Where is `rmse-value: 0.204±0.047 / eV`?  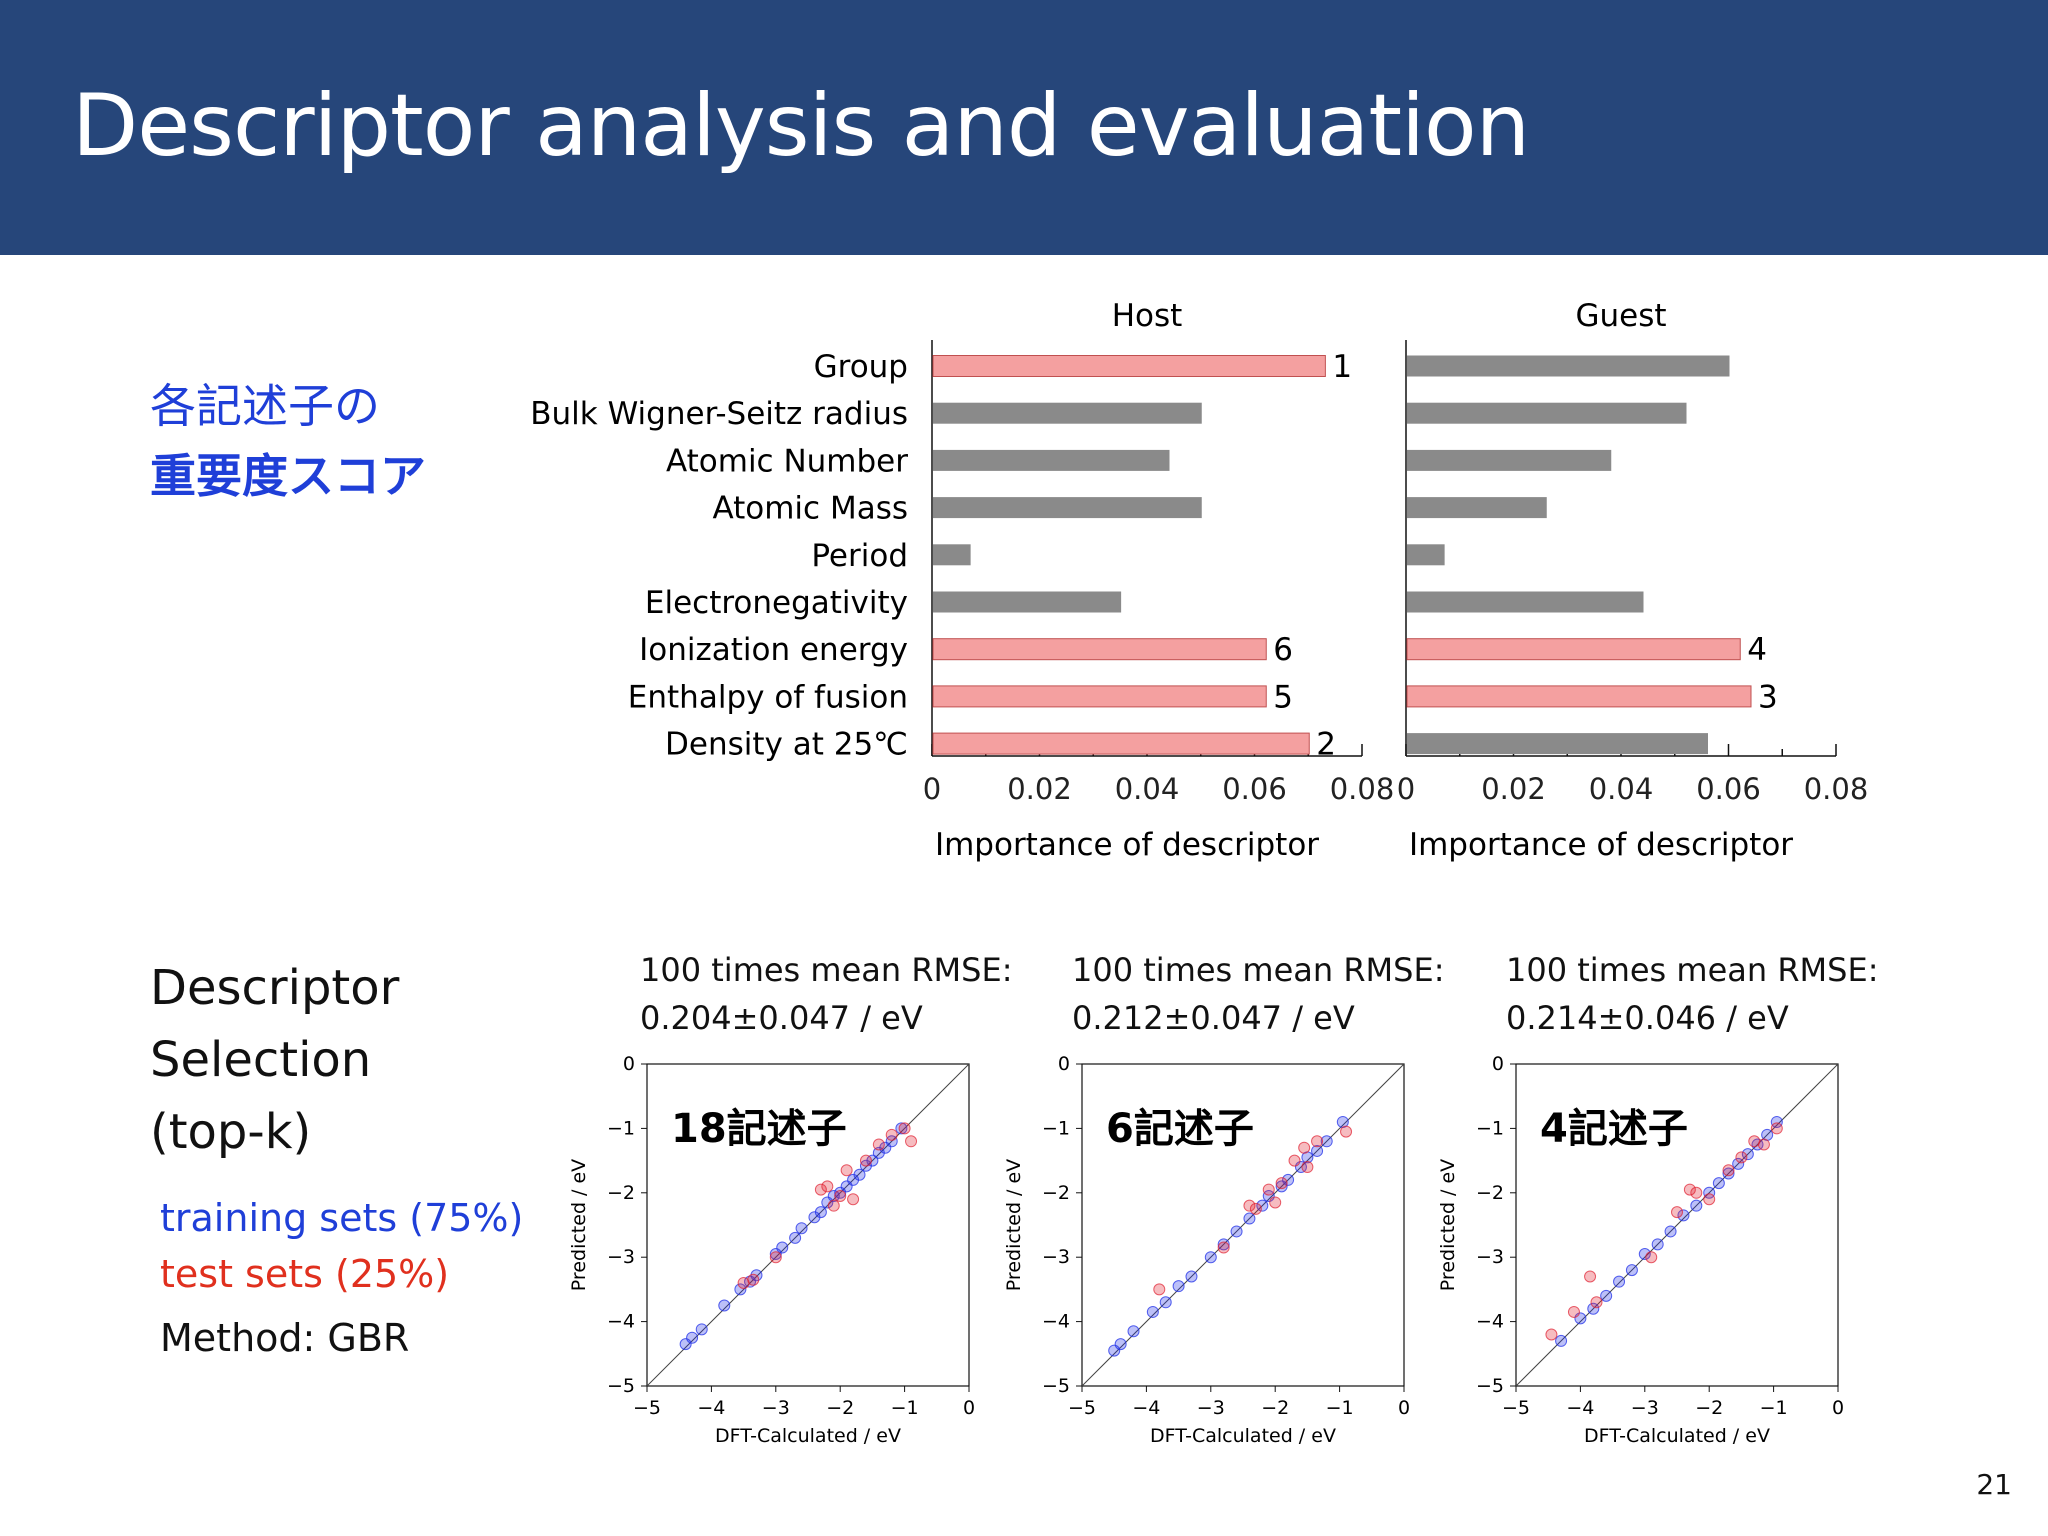 rmse-value: 0.204±0.047 / eV is located at coordinates (781, 1018).